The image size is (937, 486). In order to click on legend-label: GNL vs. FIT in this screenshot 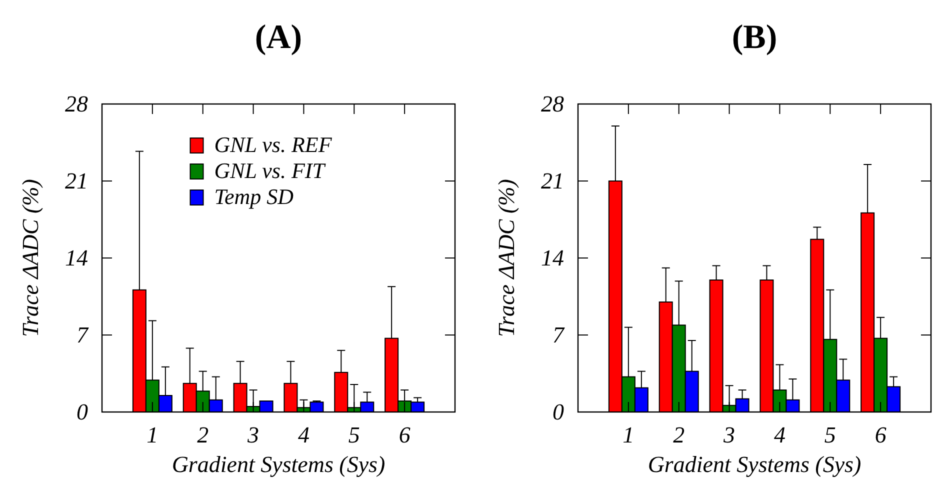, I will do `click(270, 170)`.